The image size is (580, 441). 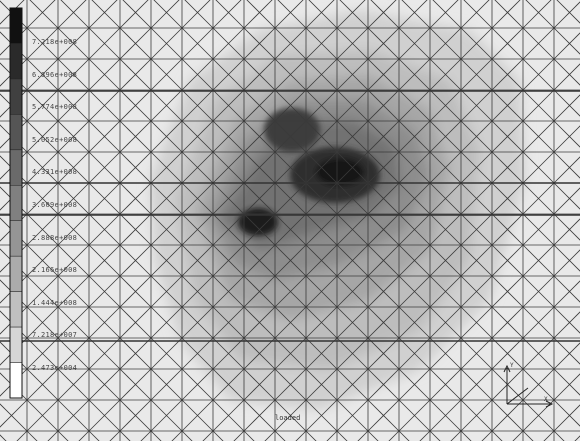 What do you see at coordinates (55, 302) in the screenshot?
I see `legend-label: 1.444e+008` at bounding box center [55, 302].